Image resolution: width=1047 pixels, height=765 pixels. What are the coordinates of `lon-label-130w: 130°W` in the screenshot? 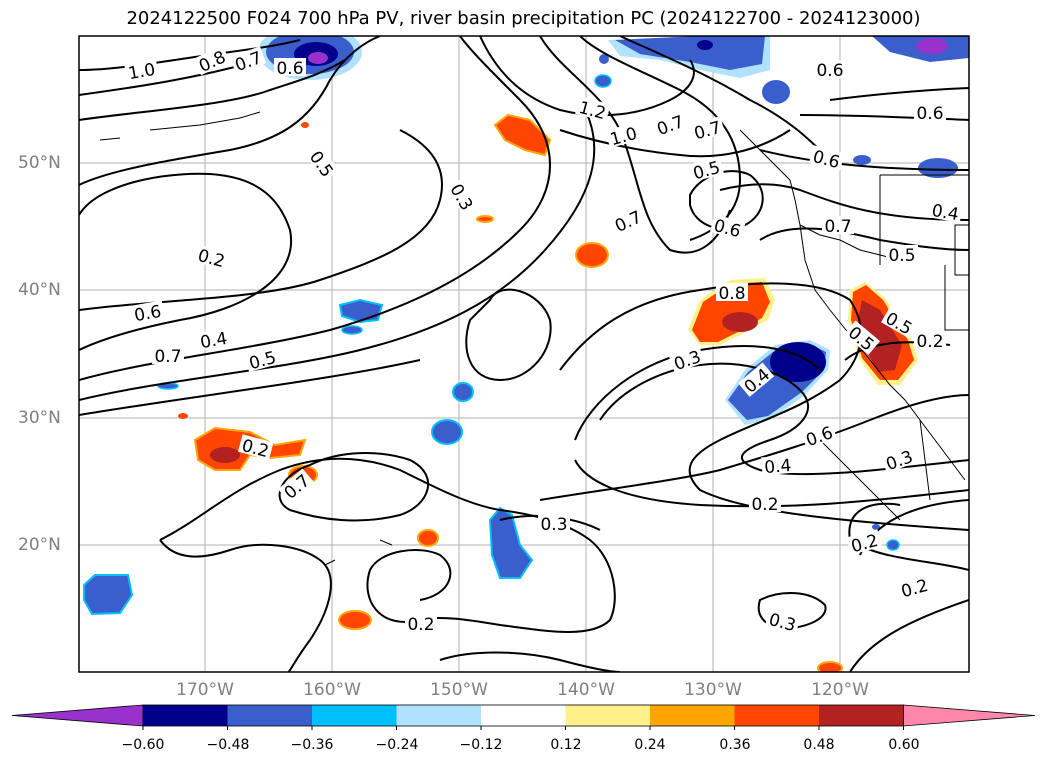 It's located at (713, 690).